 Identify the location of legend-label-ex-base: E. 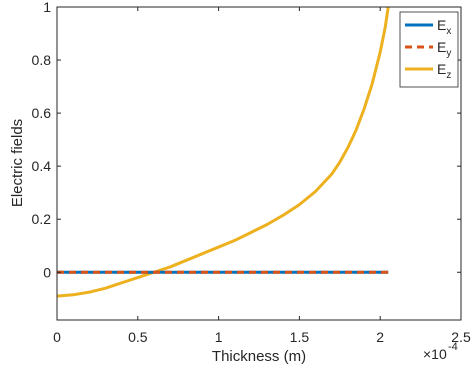
(441, 25).